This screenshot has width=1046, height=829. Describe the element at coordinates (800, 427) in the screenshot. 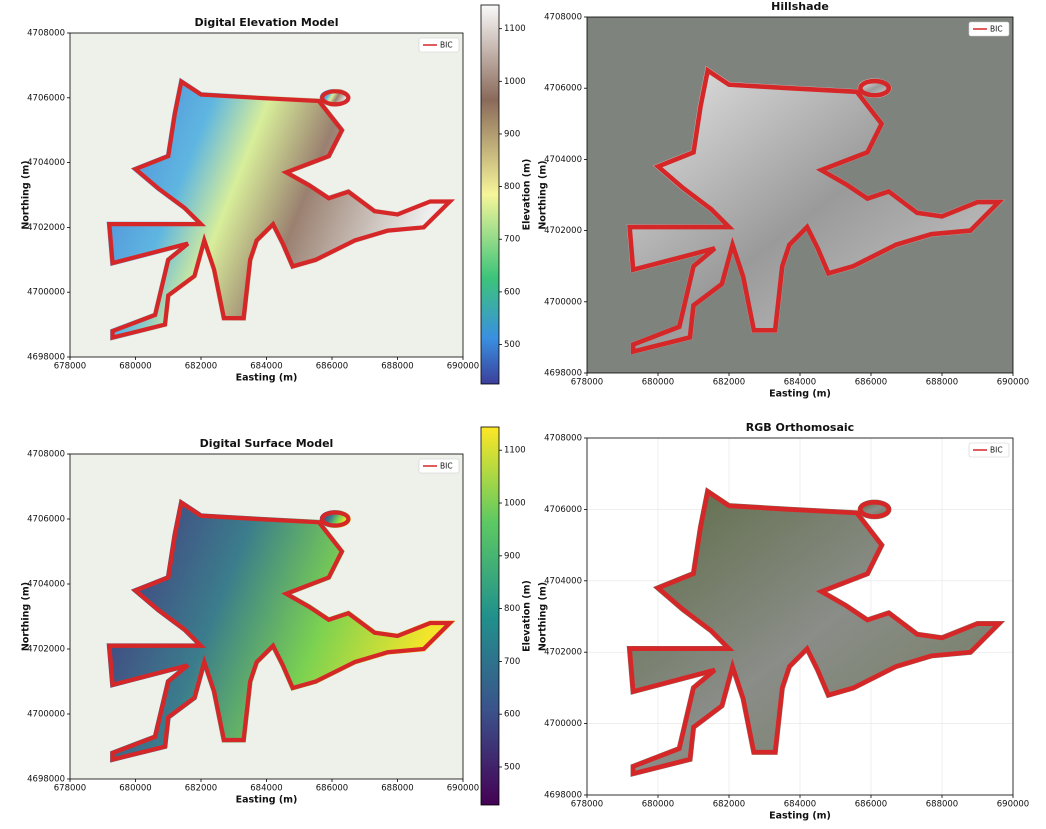

I see `chart-title: RGB Orthomosaic` at that location.